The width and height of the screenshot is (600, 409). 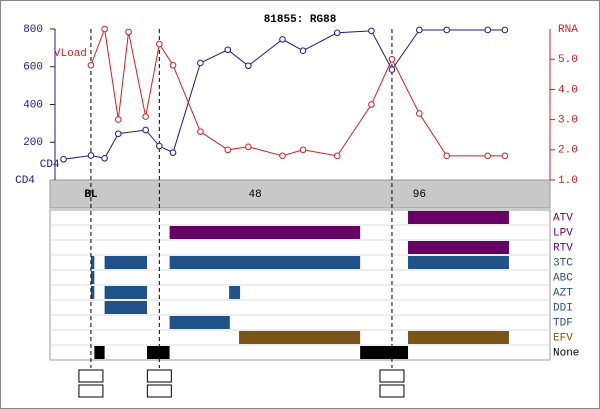 What do you see at coordinates (25, 181) in the screenshot?
I see `y-axis-label: CD4` at bounding box center [25, 181].